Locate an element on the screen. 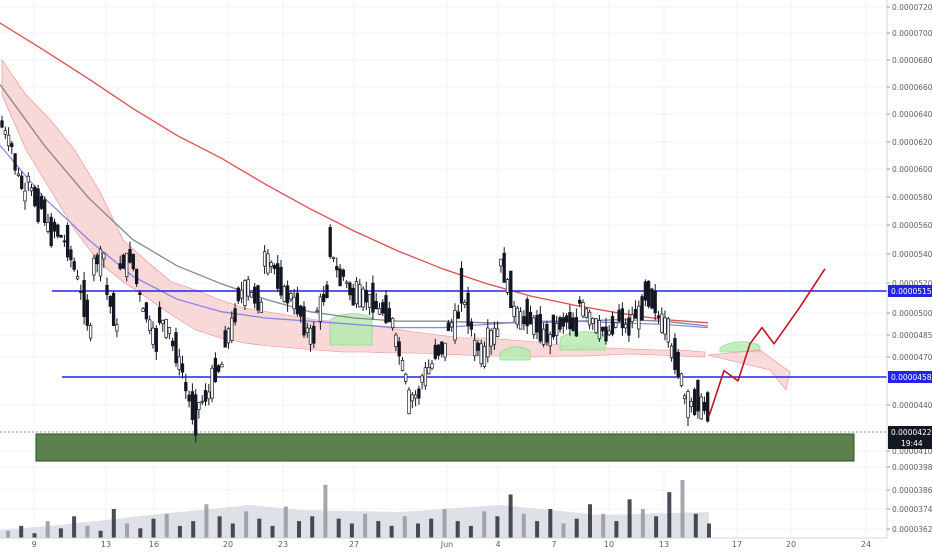 The height and width of the screenshot is (554, 932). demand-zone is located at coordinates (445, 447).